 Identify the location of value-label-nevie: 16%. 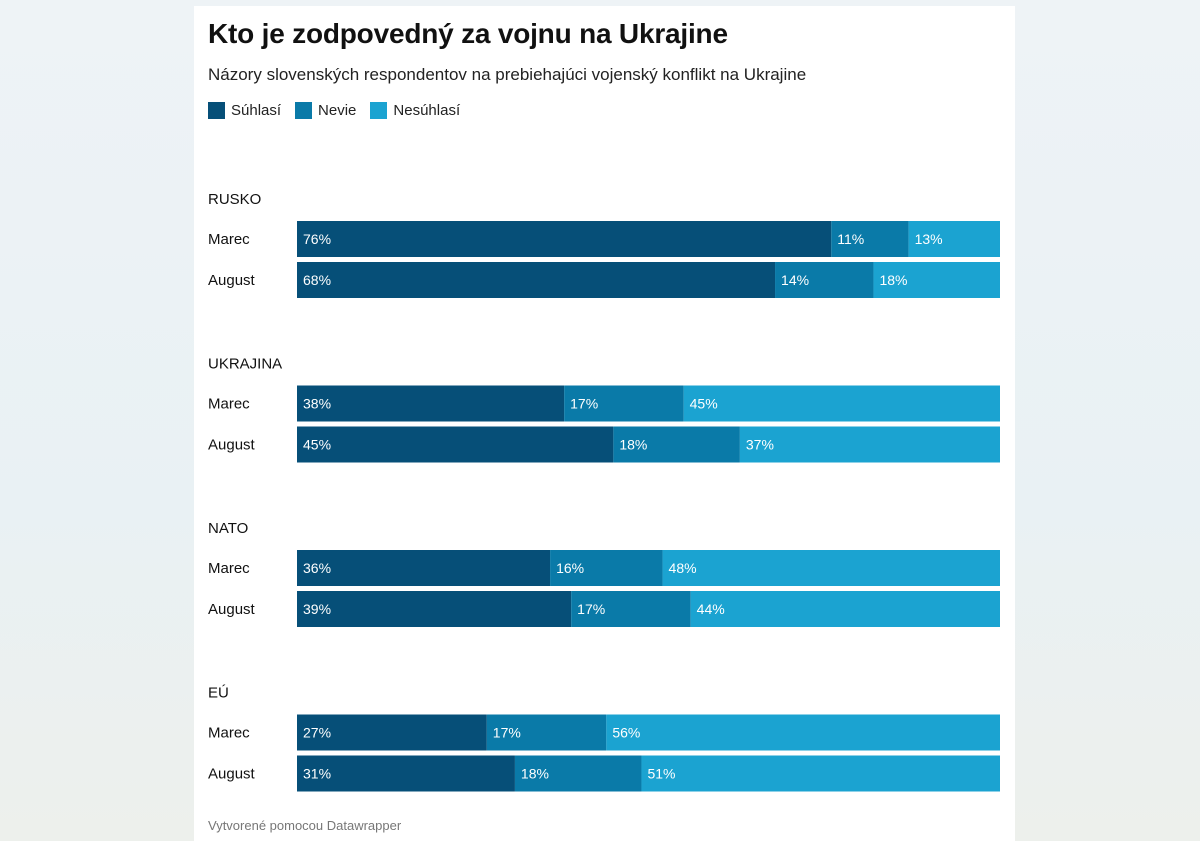
(570, 568).